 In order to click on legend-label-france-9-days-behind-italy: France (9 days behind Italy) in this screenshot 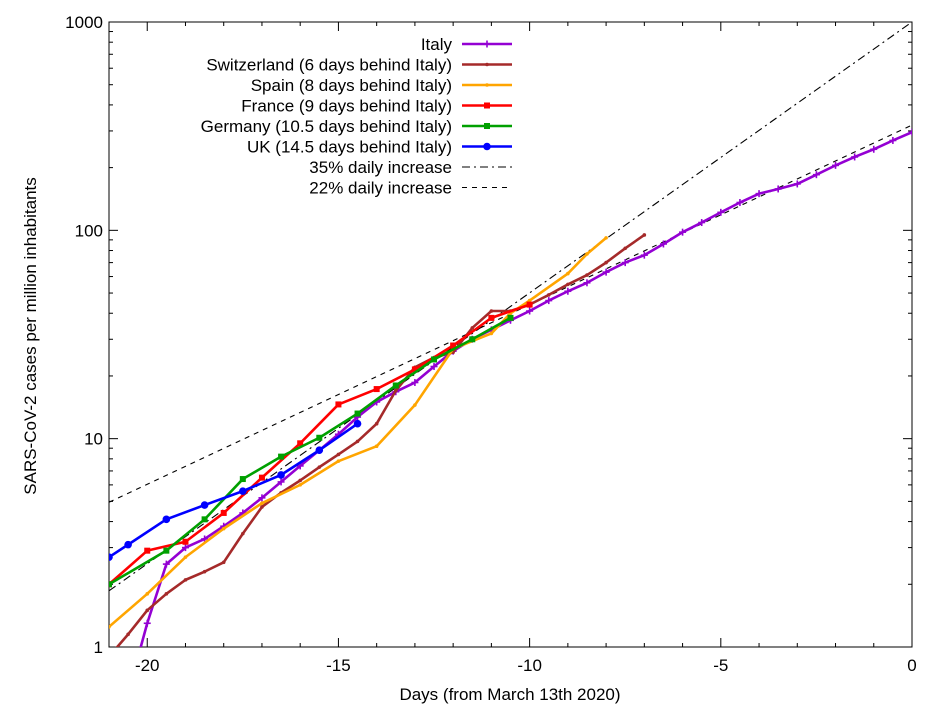, I will do `click(346, 106)`.